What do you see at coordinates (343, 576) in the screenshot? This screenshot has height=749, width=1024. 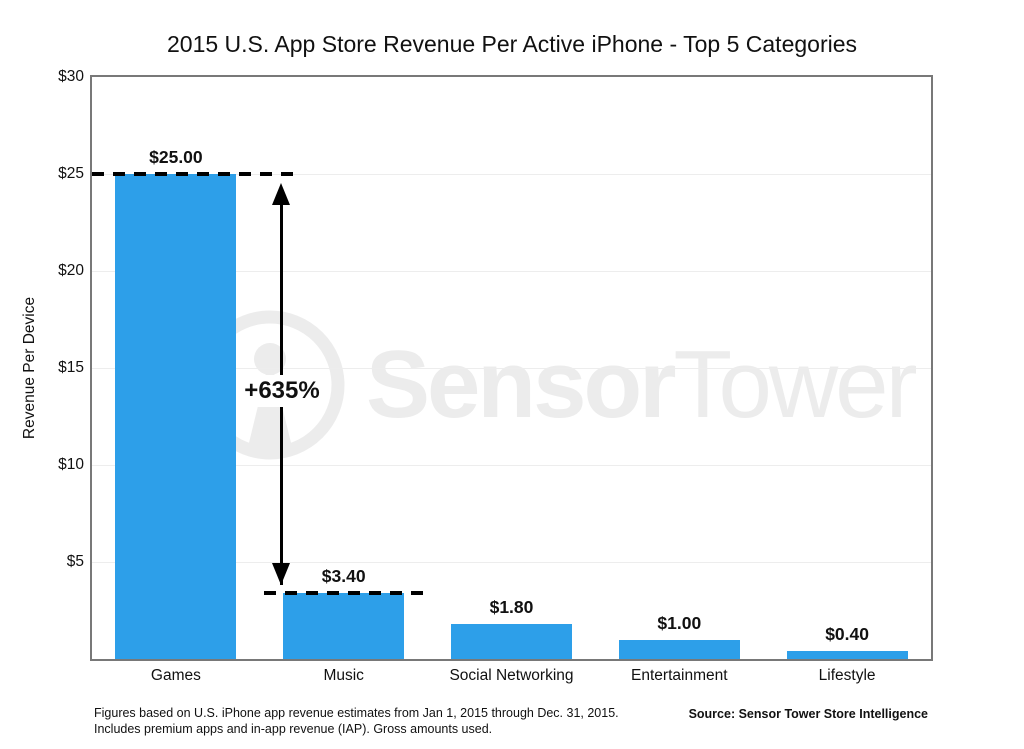 I see `value-label-1: $3.40` at bounding box center [343, 576].